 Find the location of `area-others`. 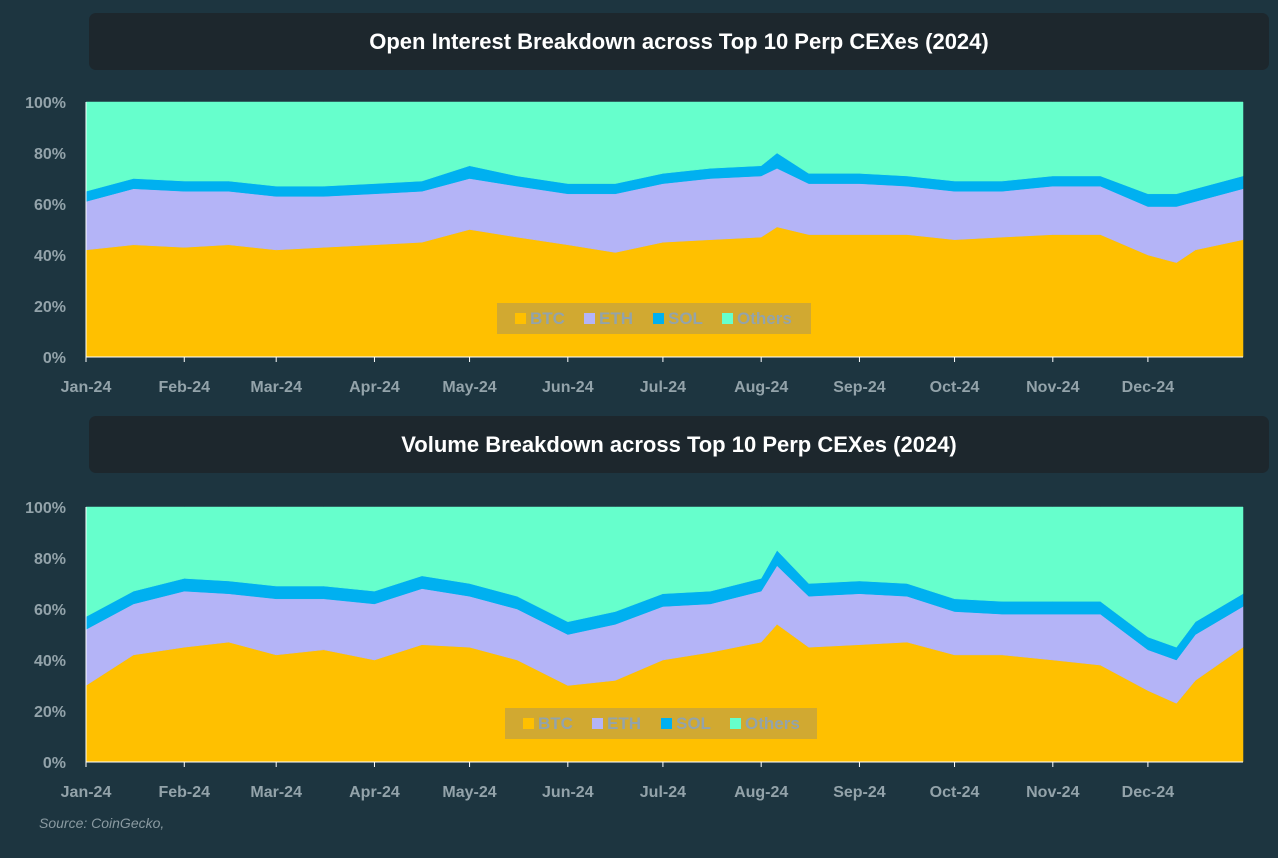

area-others is located at coordinates (664, 148).